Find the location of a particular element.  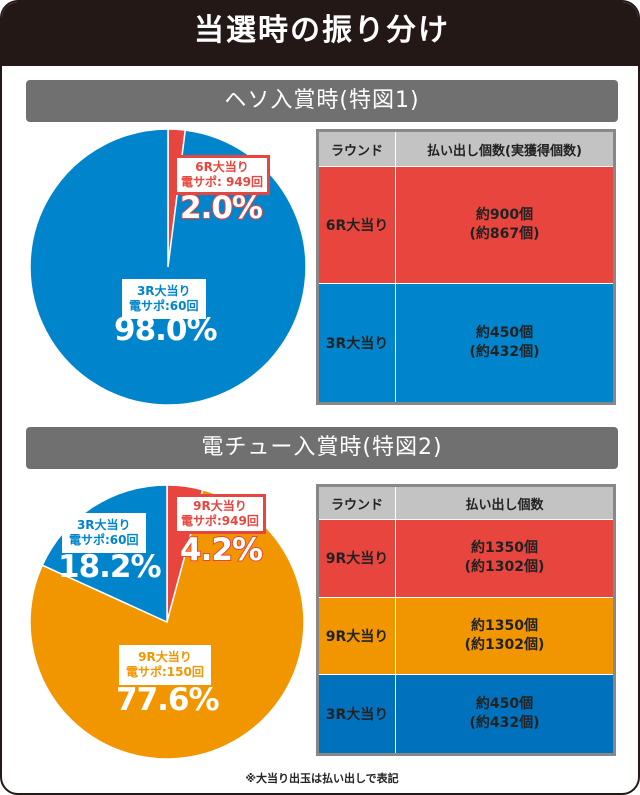

slice-name: 6R大当り is located at coordinates (222, 167).